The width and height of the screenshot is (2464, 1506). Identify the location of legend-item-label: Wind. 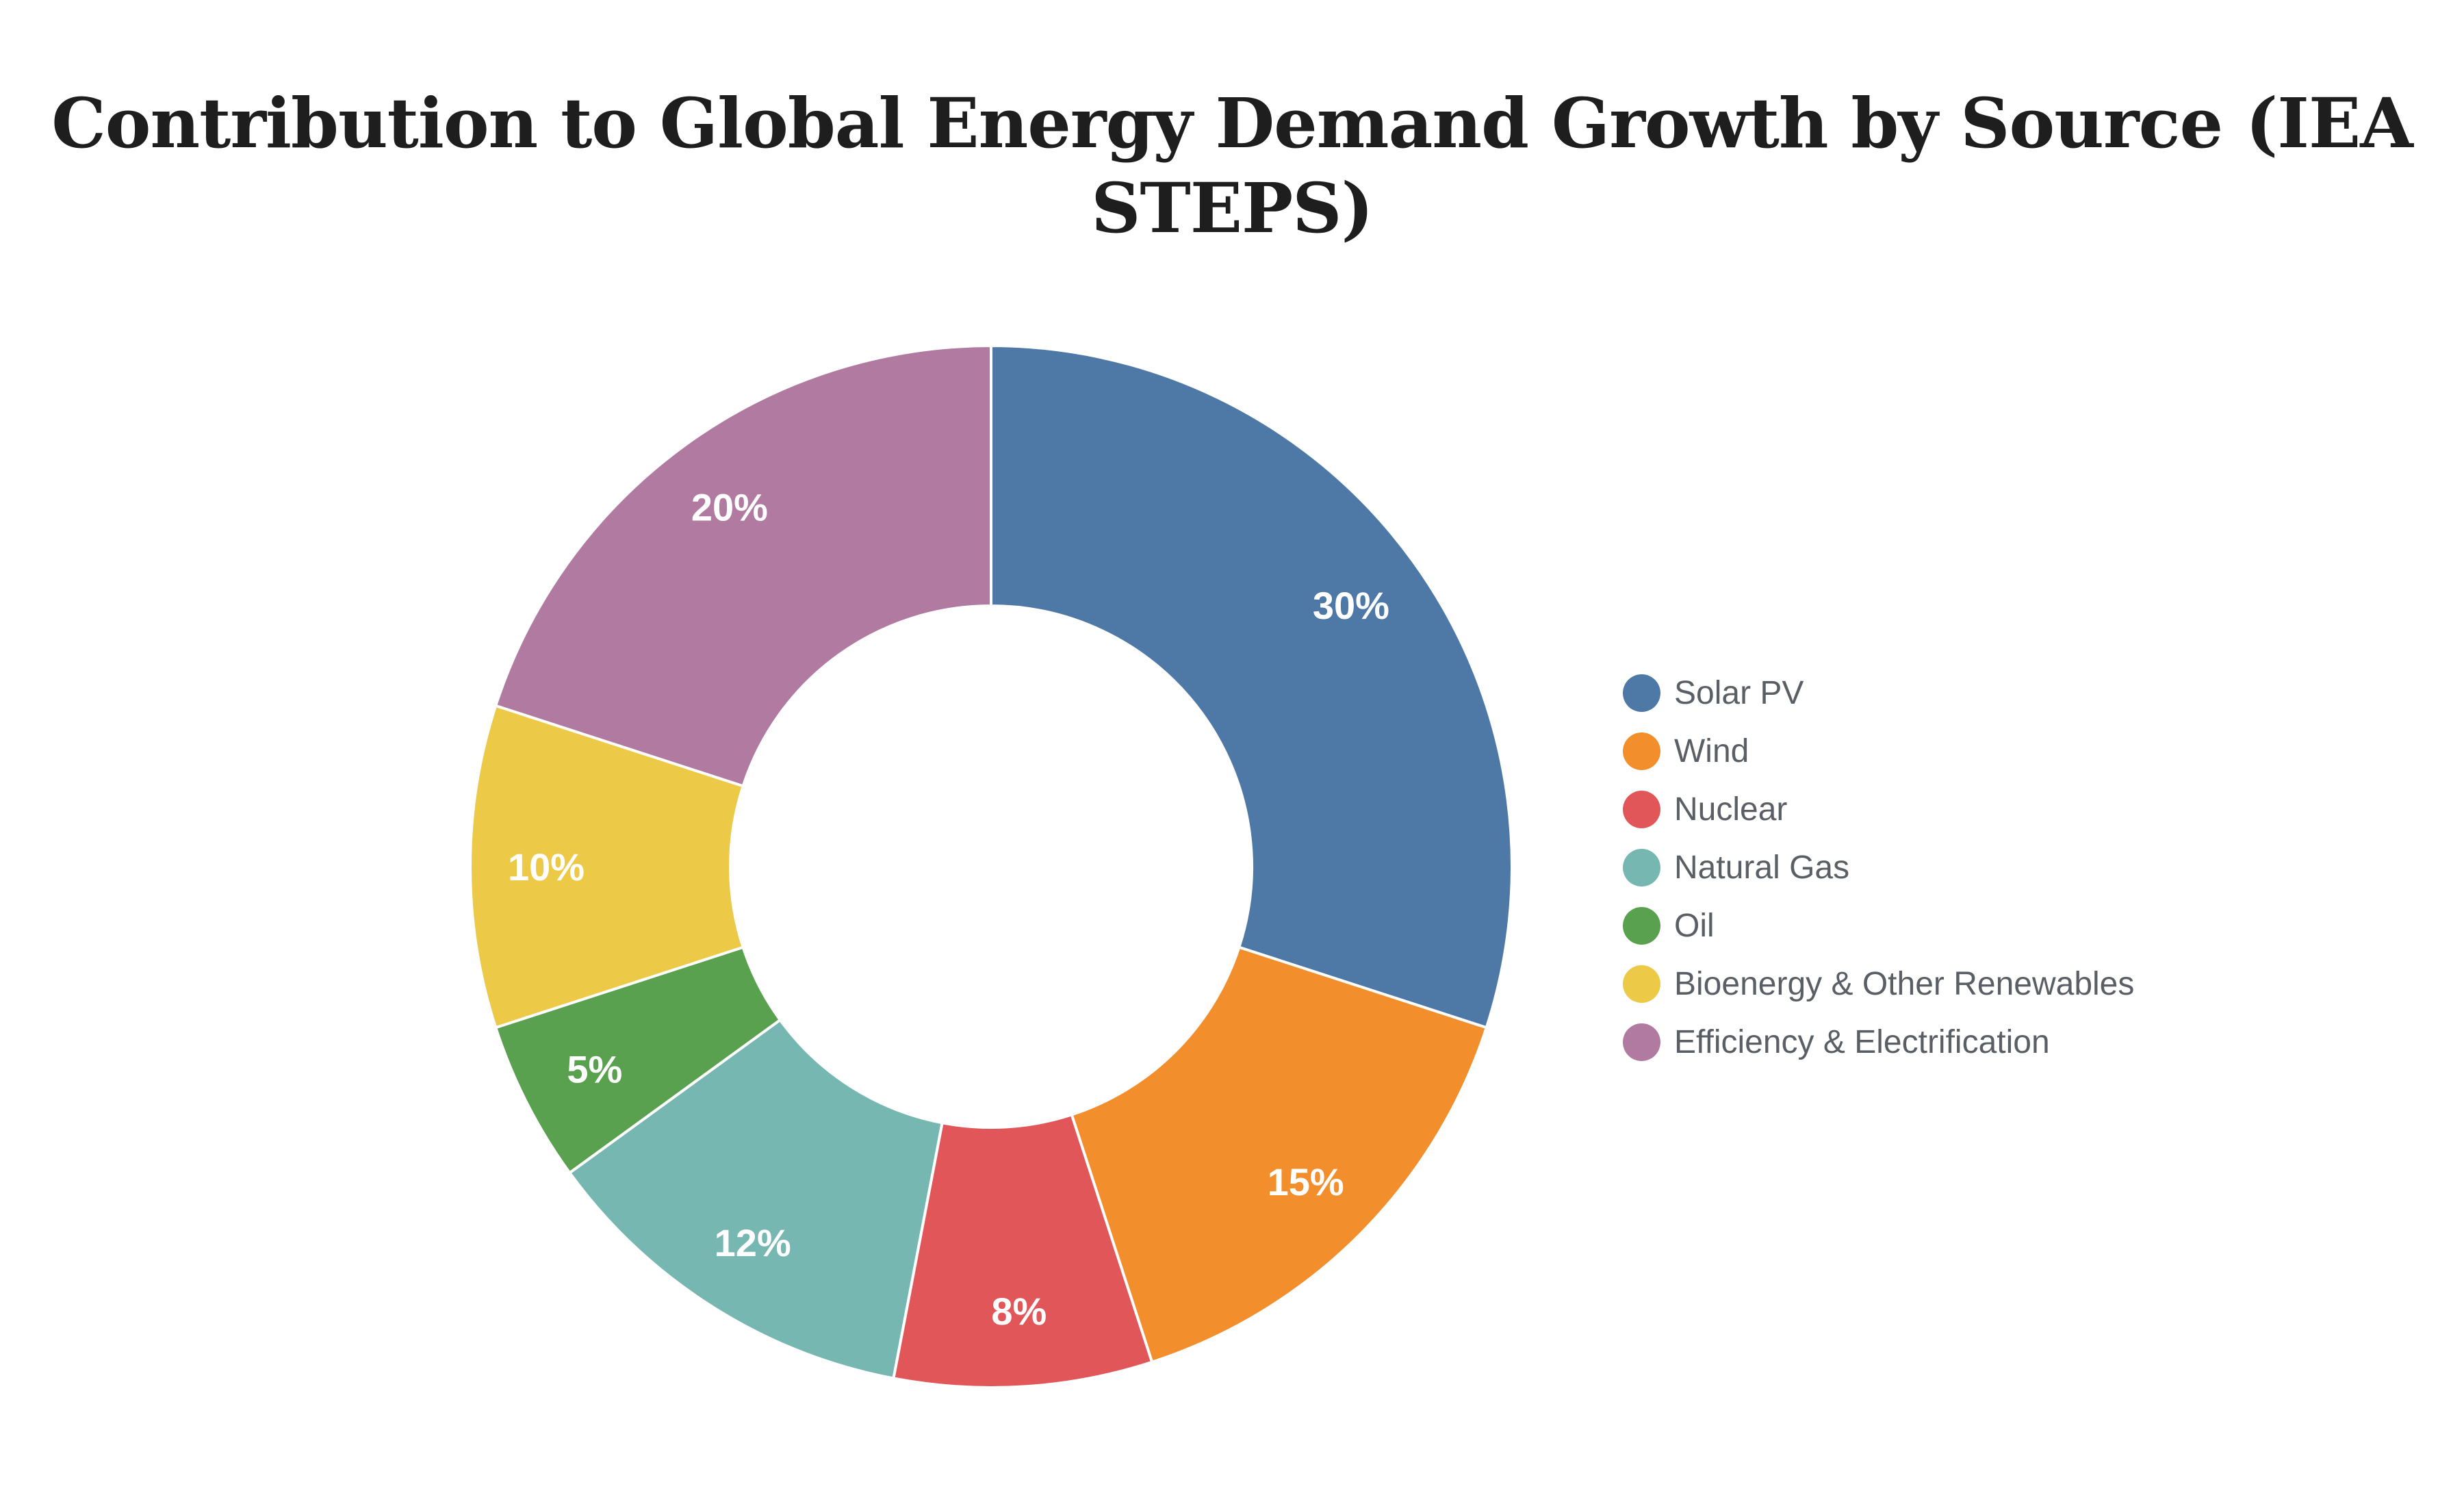
(1711, 751).